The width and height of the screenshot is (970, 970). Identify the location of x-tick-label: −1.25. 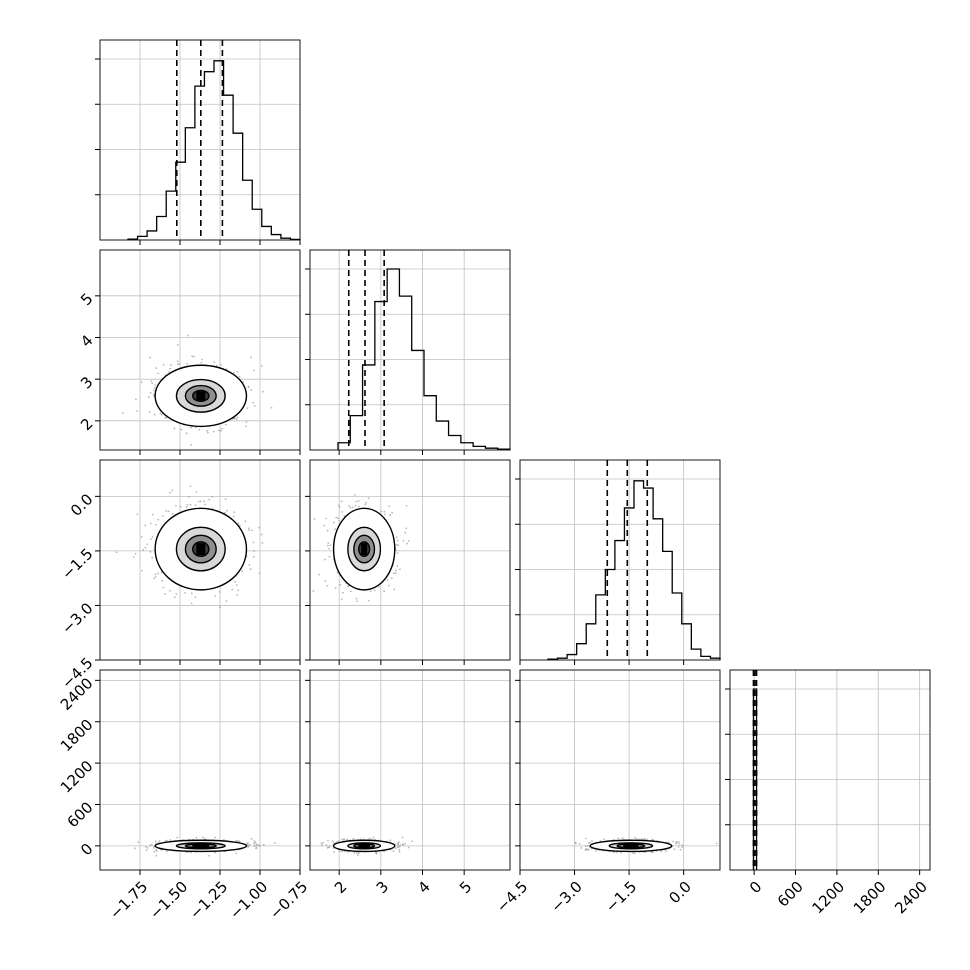
(208, 900).